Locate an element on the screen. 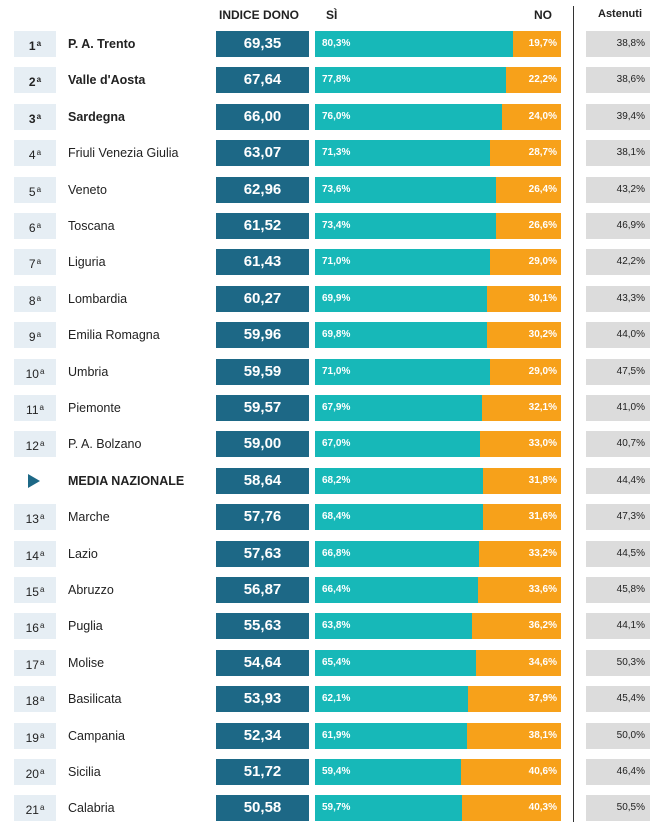 The image size is (667, 832). astenuti-value: 44,5% is located at coordinates (618, 554).